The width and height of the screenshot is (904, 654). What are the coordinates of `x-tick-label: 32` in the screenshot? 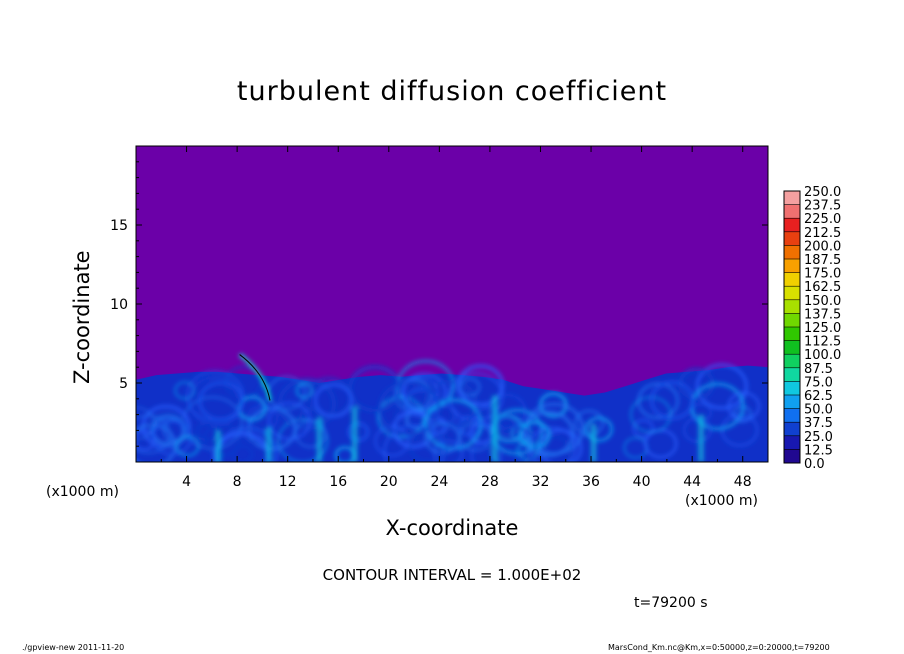 It's located at (541, 482).